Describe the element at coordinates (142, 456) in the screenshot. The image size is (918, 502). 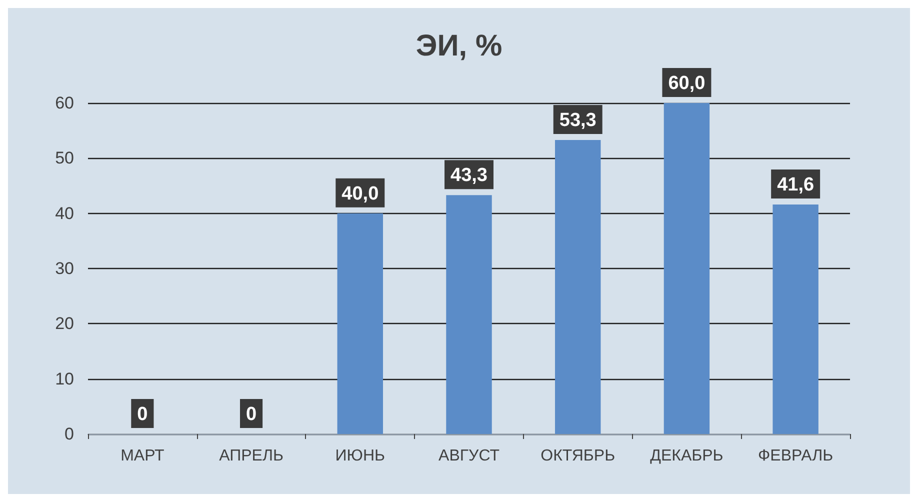
I see `x-tick-label: МАРТ` at that location.